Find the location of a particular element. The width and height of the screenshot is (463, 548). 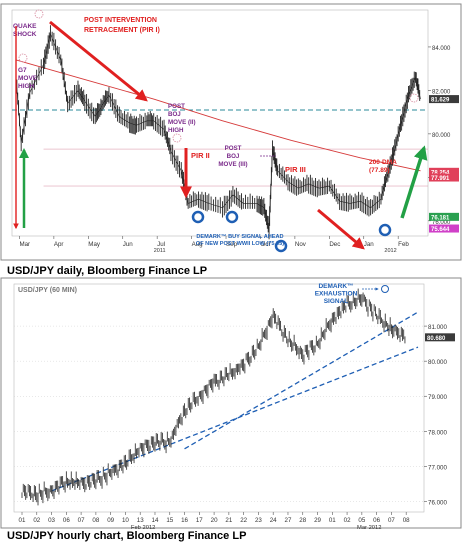

daily-annotation-g7-line-2: HIGH is located at coordinates (26, 86).